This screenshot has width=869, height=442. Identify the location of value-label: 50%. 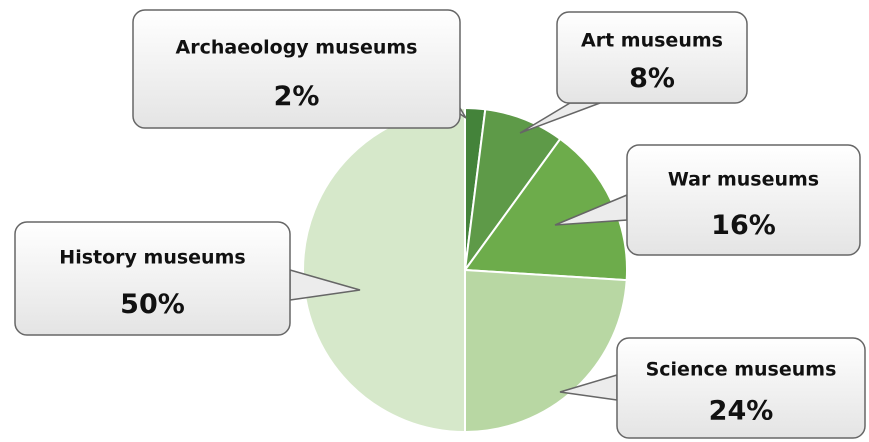
(152, 304).